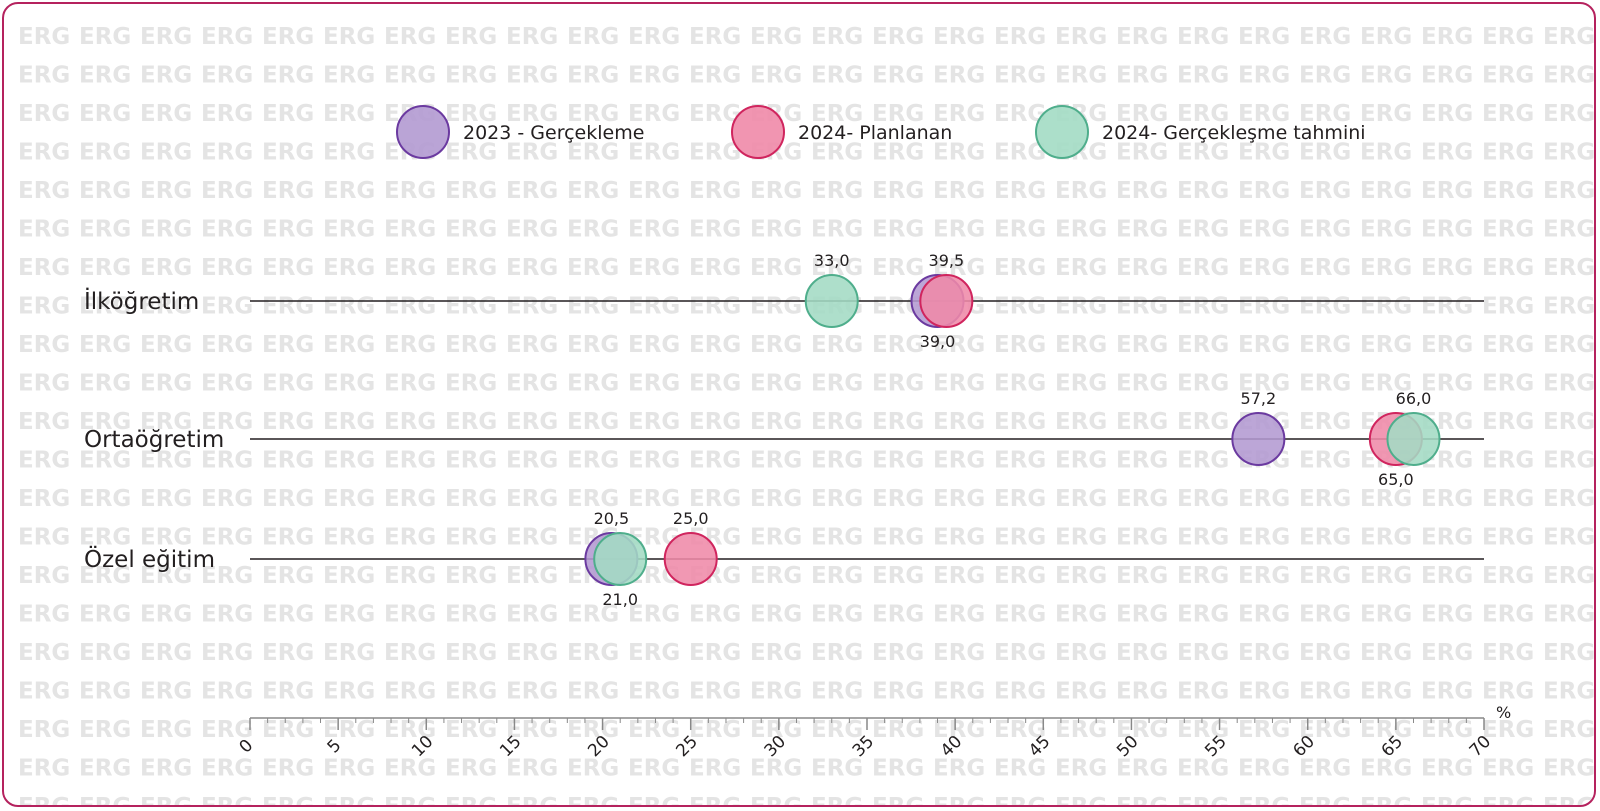 This screenshot has height=811, width=1600. I want to click on point-s3-c3, so click(620, 559).